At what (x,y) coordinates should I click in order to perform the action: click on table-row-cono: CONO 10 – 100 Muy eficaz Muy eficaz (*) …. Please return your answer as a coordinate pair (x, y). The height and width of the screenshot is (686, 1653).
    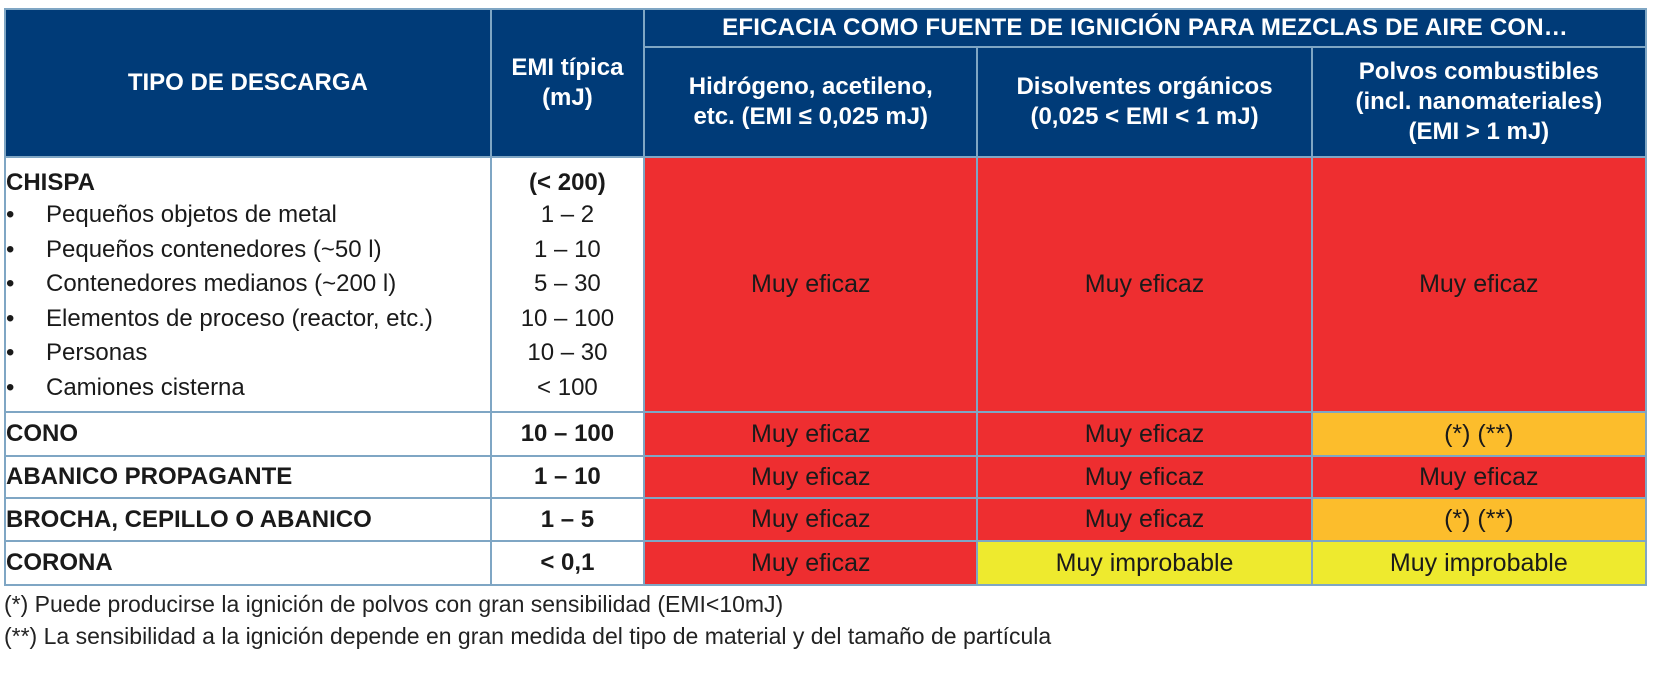
    Looking at the image, I should click on (826, 434).